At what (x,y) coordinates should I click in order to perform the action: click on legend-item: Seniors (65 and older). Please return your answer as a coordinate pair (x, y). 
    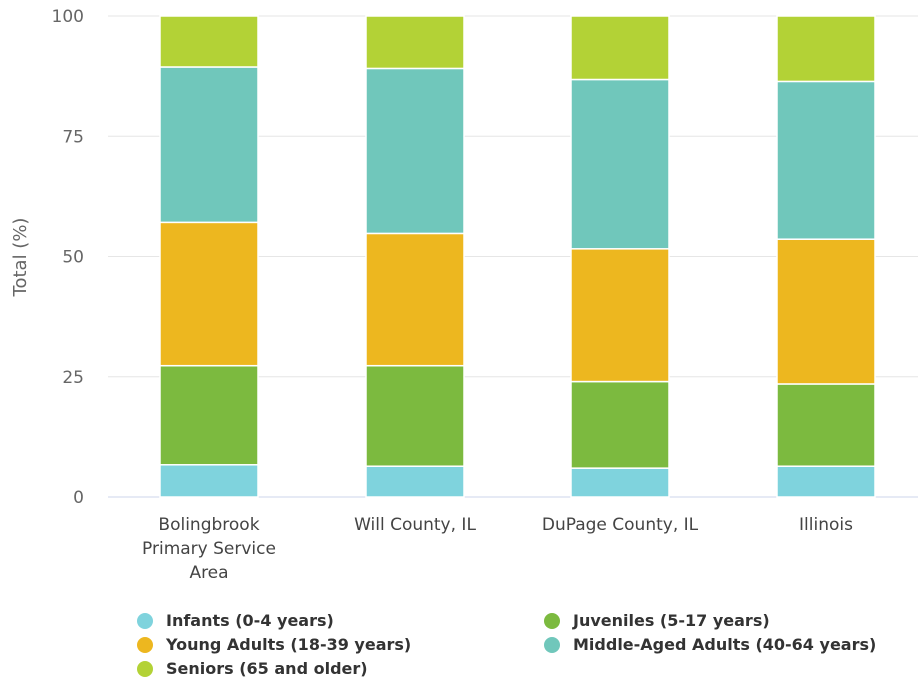
    Looking at the image, I should click on (252, 668).